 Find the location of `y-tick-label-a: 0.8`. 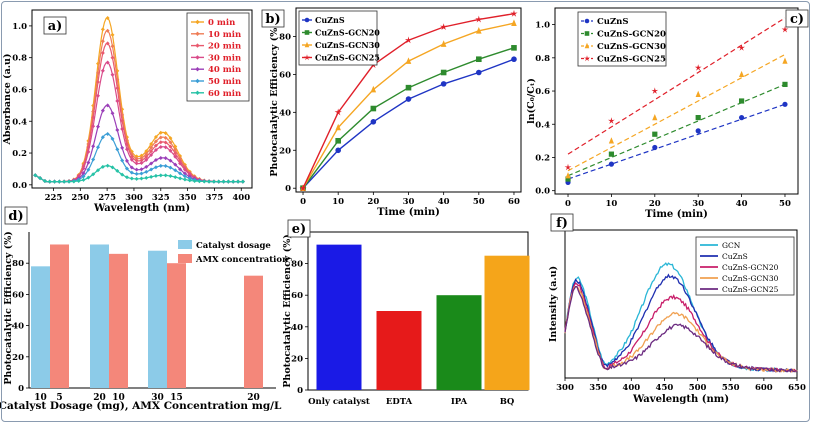

y-tick-label-a: 0.8 is located at coordinates (19, 59).